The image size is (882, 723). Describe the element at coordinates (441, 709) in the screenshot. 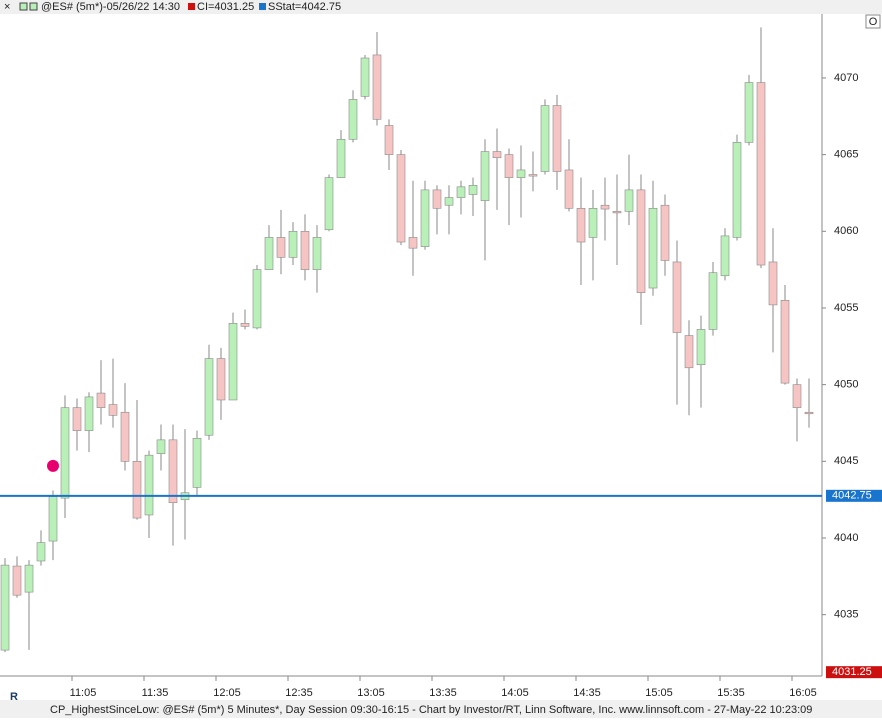

I see `footer-bar` at that location.